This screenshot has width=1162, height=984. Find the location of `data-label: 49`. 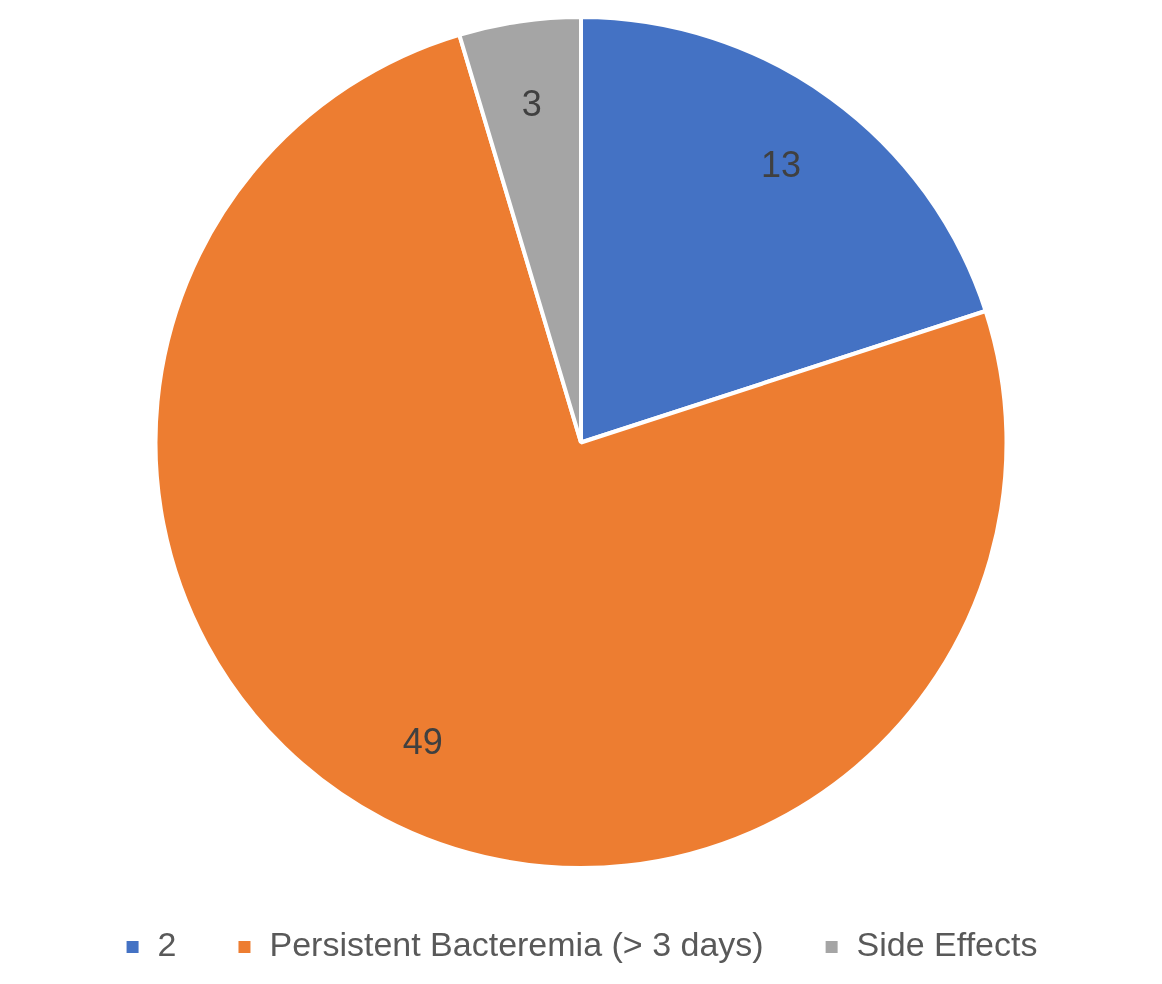

data-label: 49 is located at coordinates (422, 741).